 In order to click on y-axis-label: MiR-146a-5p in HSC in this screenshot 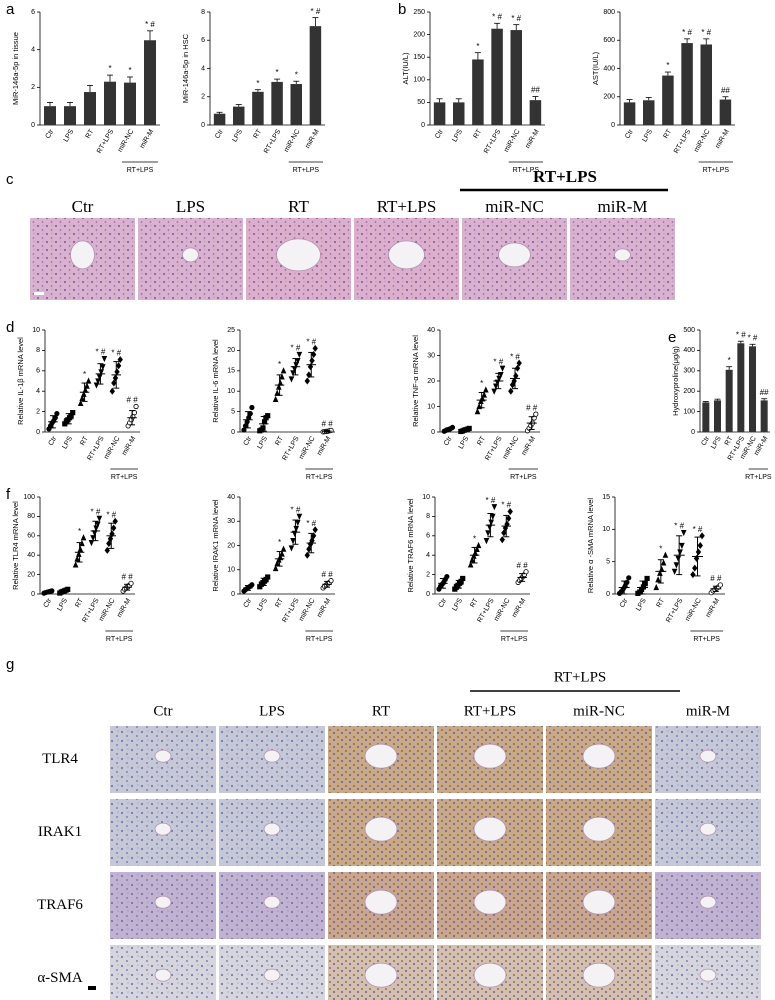, I will do `click(185, 68)`.